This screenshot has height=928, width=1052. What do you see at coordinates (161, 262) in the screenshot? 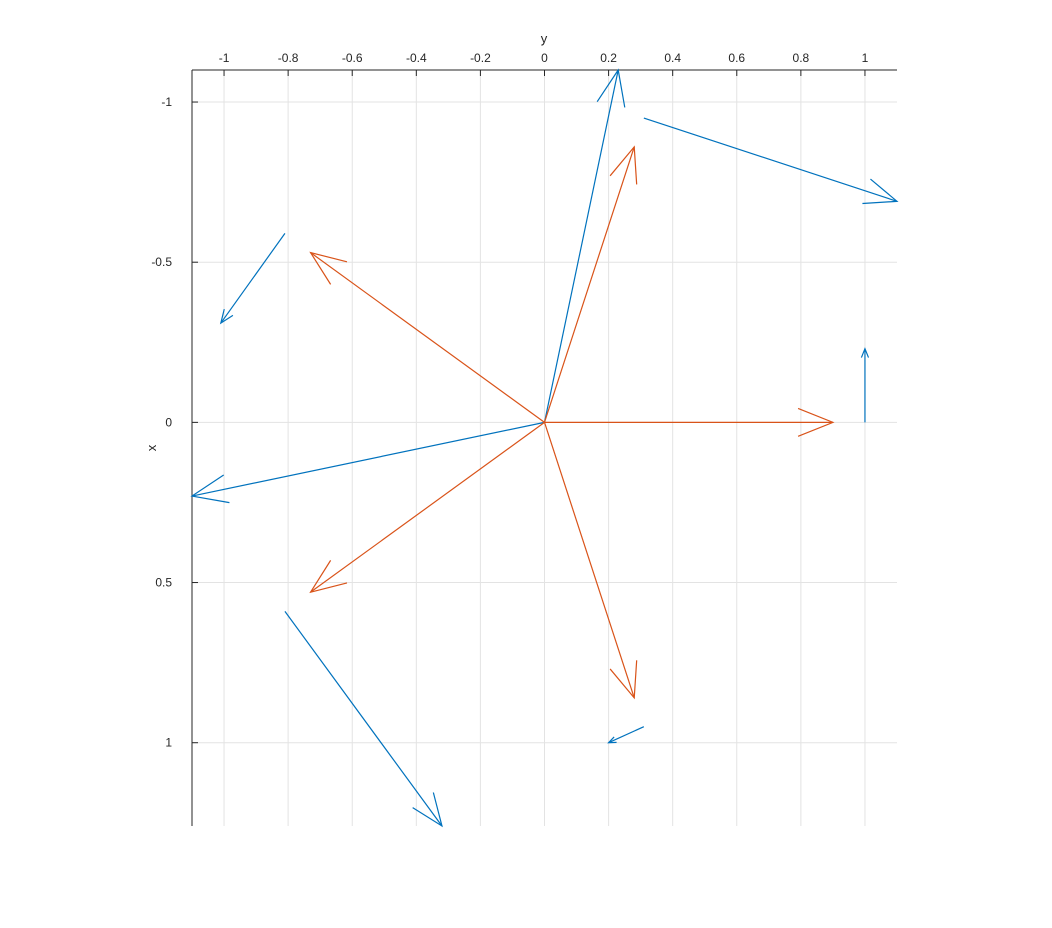
I see `y-tick-label: -0.5` at bounding box center [161, 262].